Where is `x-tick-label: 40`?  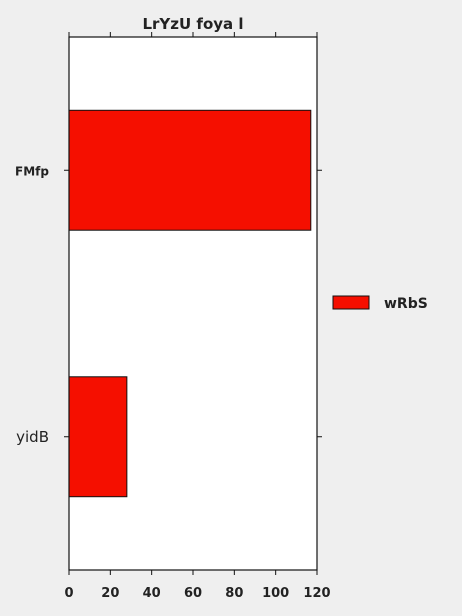 x-tick-label: 40 is located at coordinates (152, 593).